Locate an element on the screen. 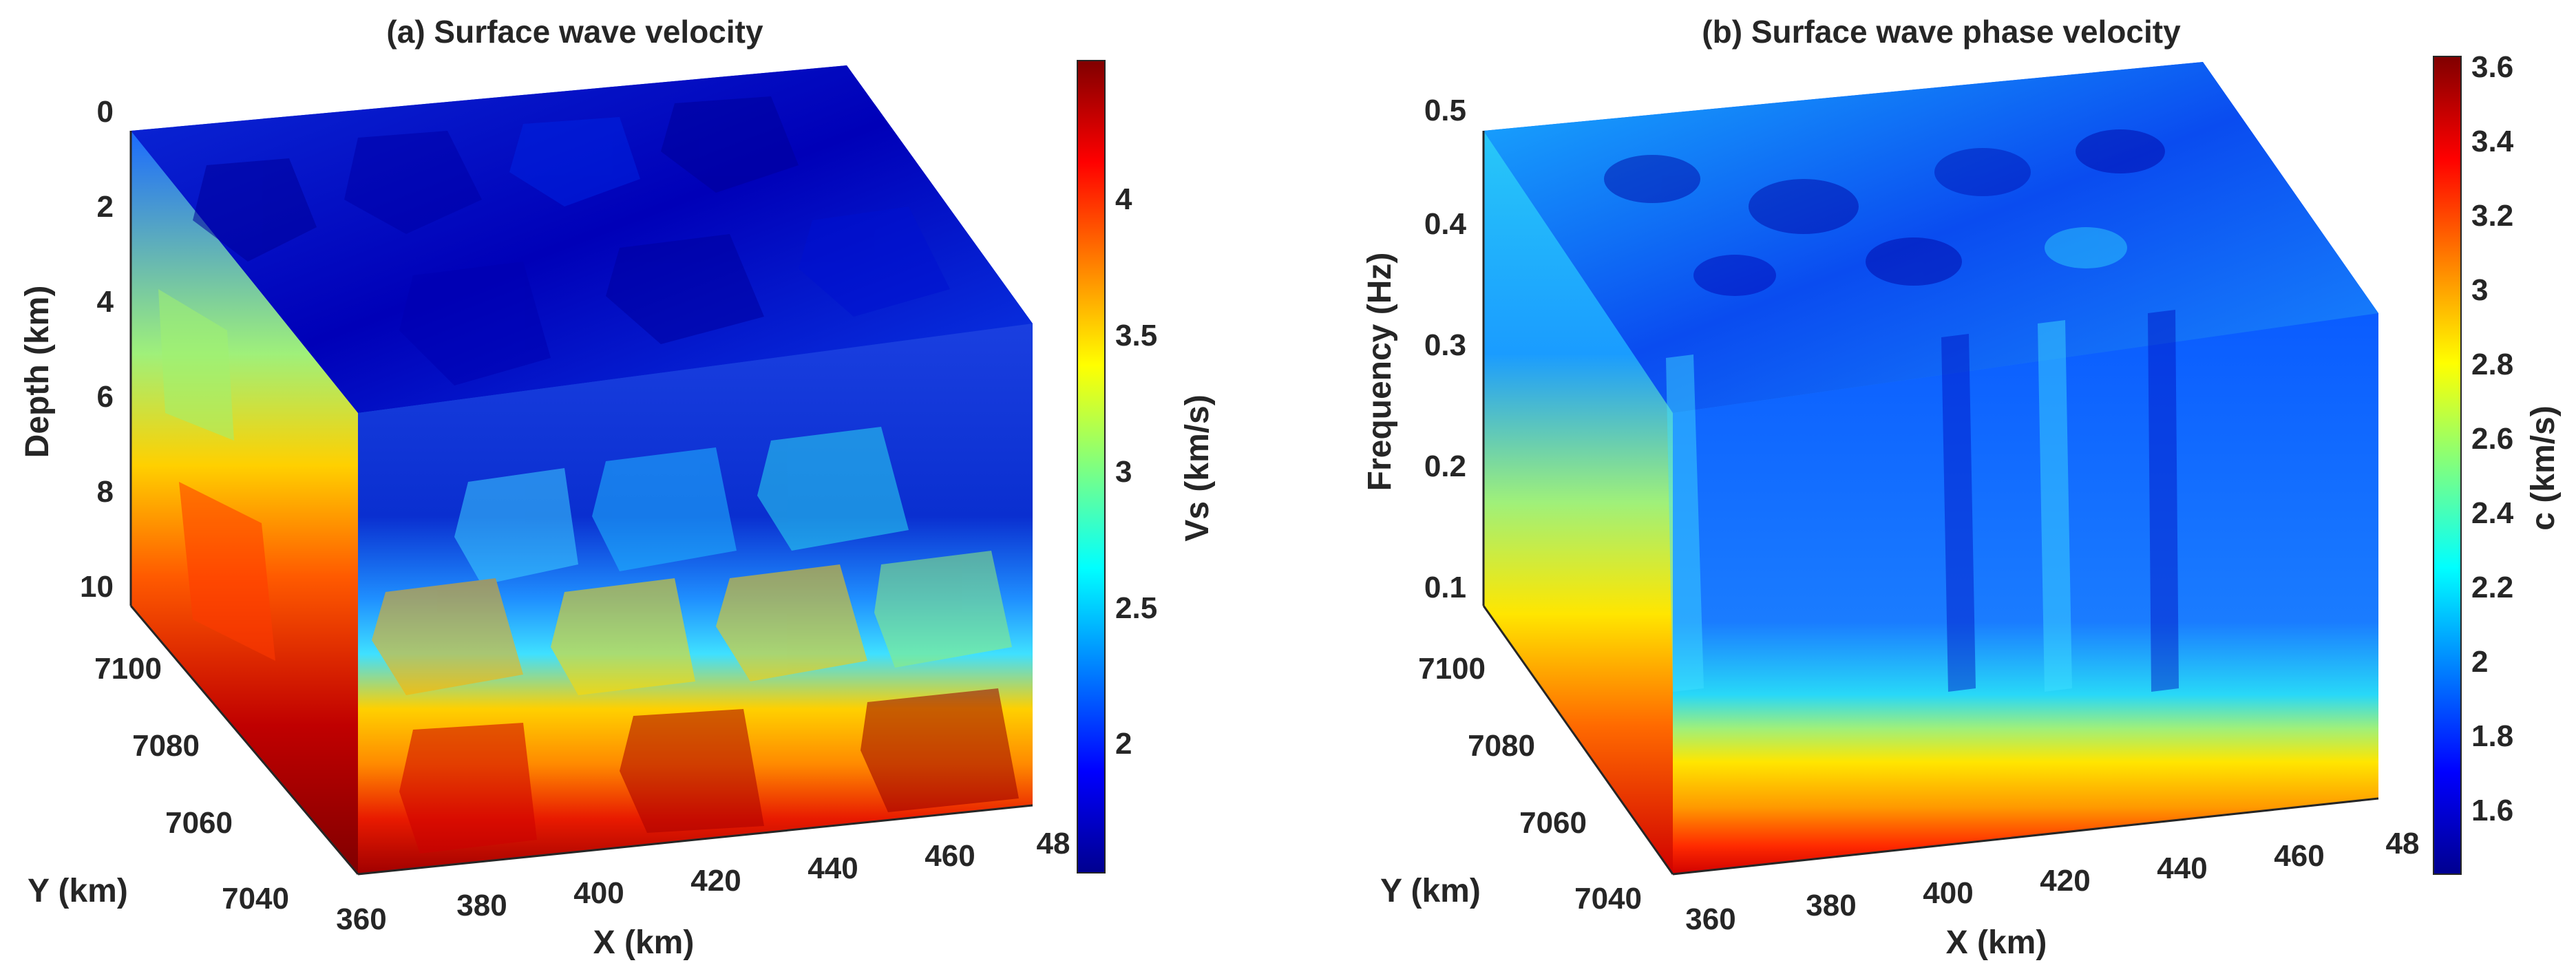 The height and width of the screenshot is (974, 2576). panel-b-colorbar-tick: 2 is located at coordinates (2479, 662).